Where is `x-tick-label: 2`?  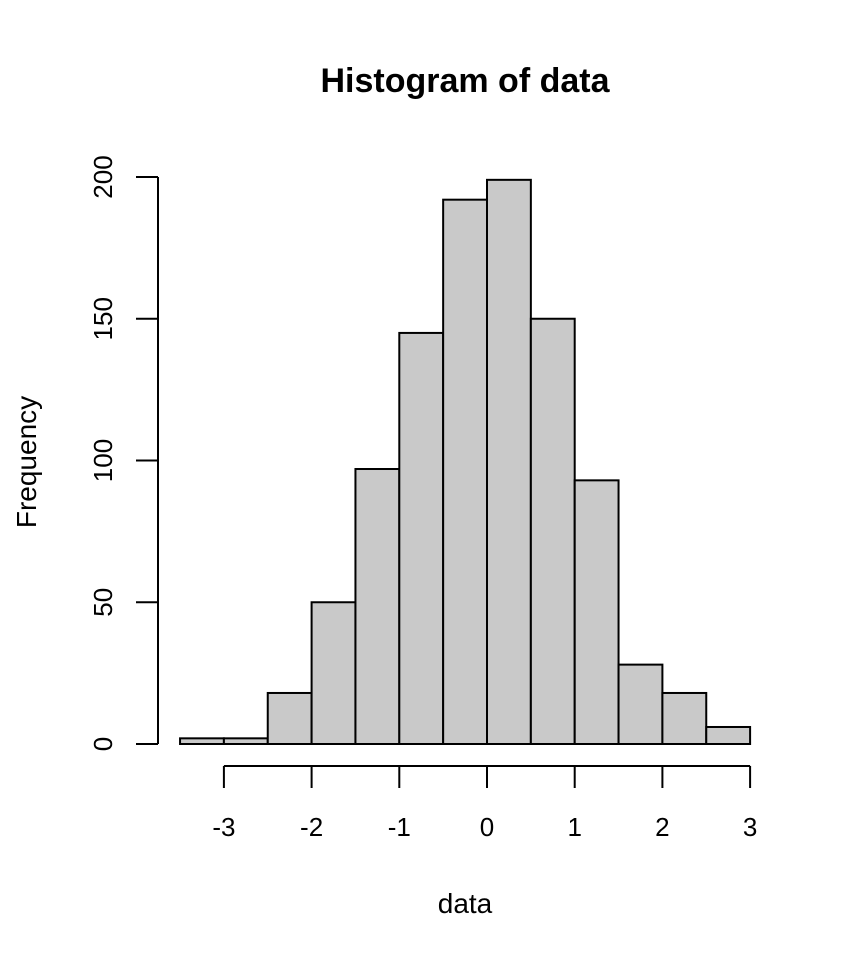 x-tick-label: 2 is located at coordinates (662, 827).